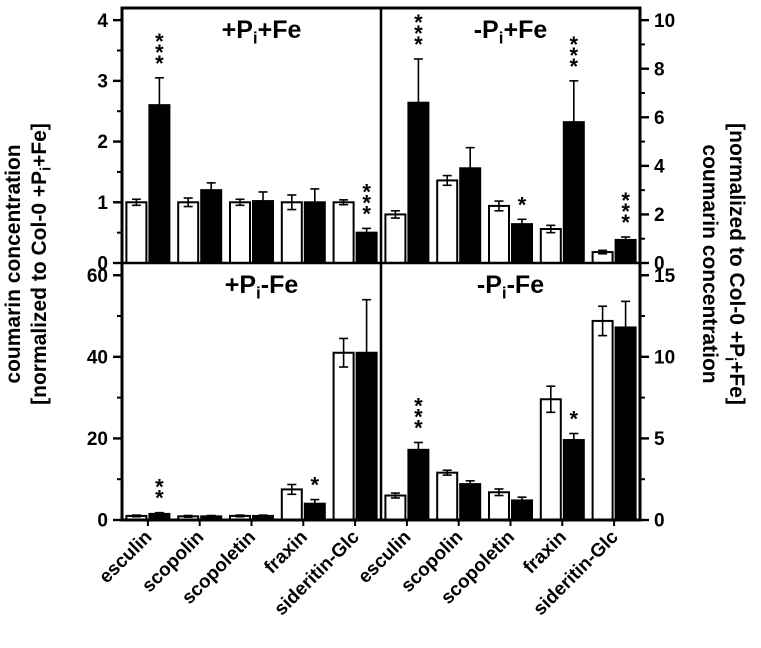 The image size is (761, 648). I want to click on bar-top-left-scopolin-open, so click(188, 233).